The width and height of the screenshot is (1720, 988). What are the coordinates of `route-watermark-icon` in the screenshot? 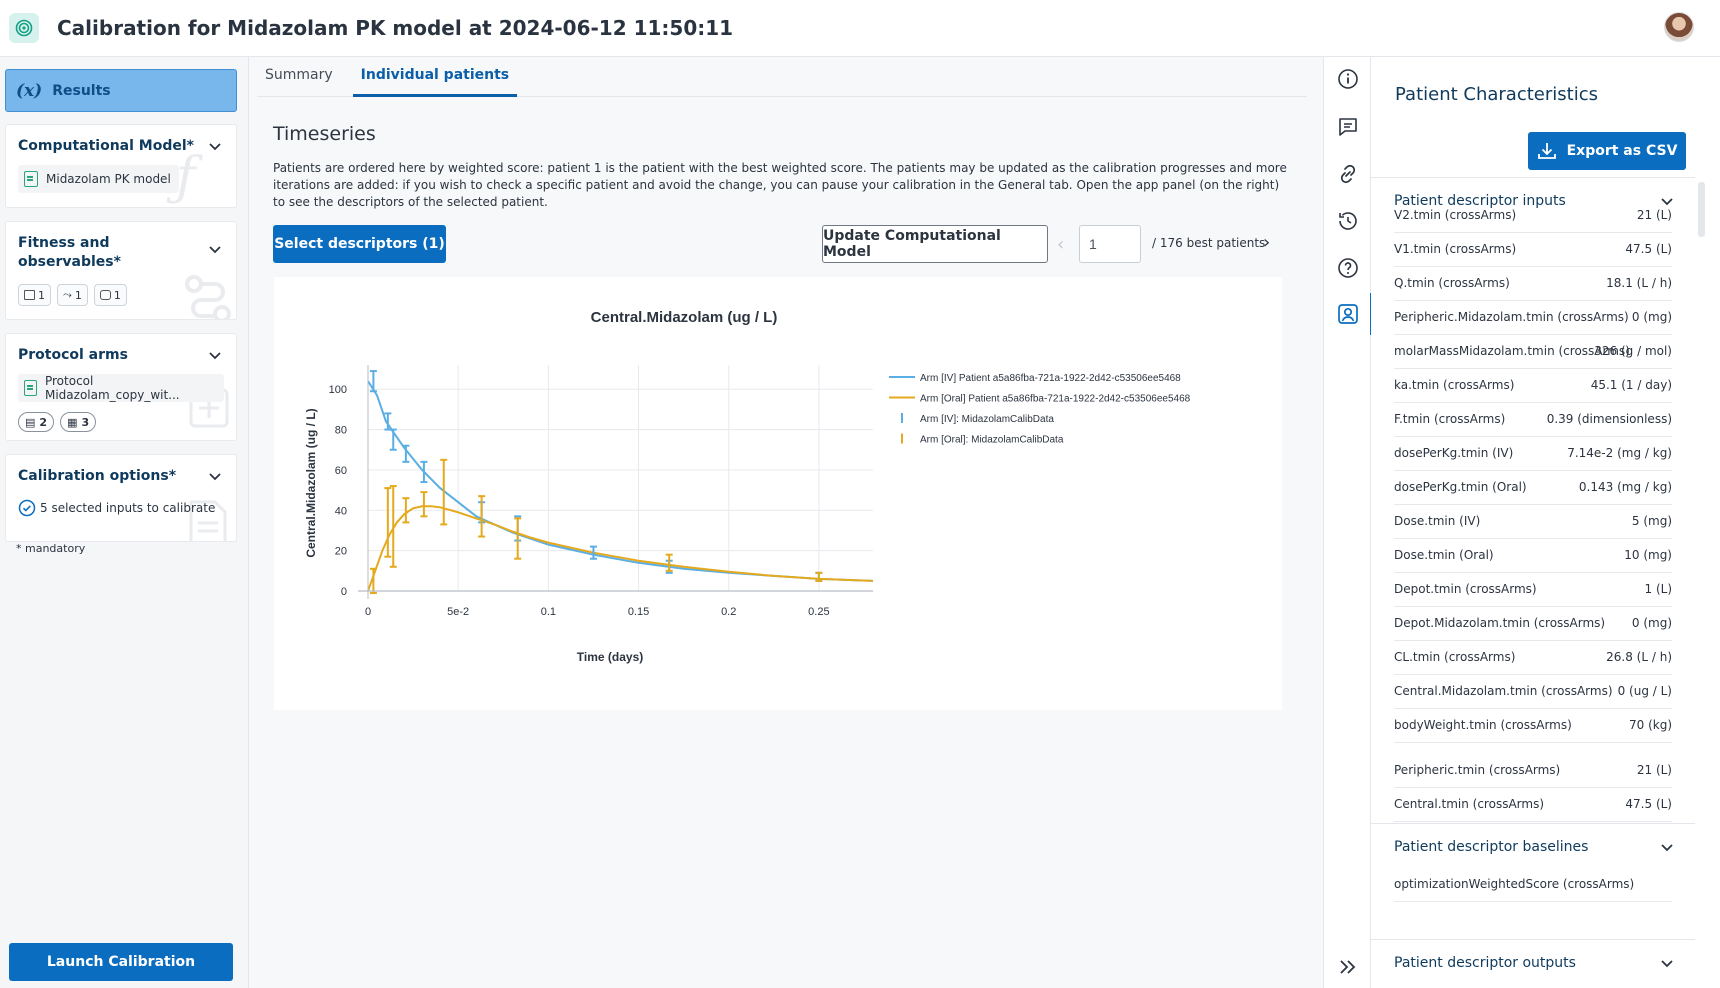 It's located at (208, 297).